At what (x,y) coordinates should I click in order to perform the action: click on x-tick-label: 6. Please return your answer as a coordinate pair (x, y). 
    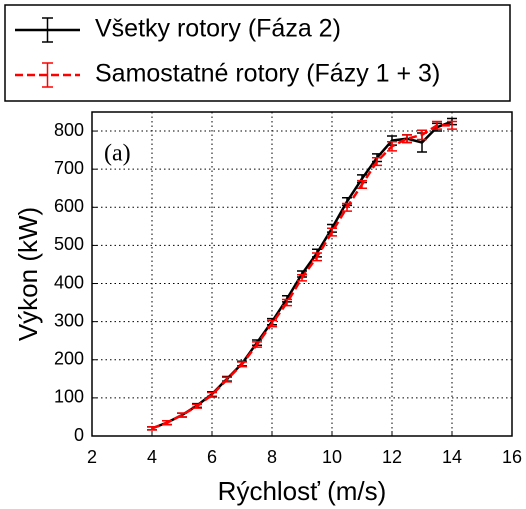
    Looking at the image, I should click on (212, 457).